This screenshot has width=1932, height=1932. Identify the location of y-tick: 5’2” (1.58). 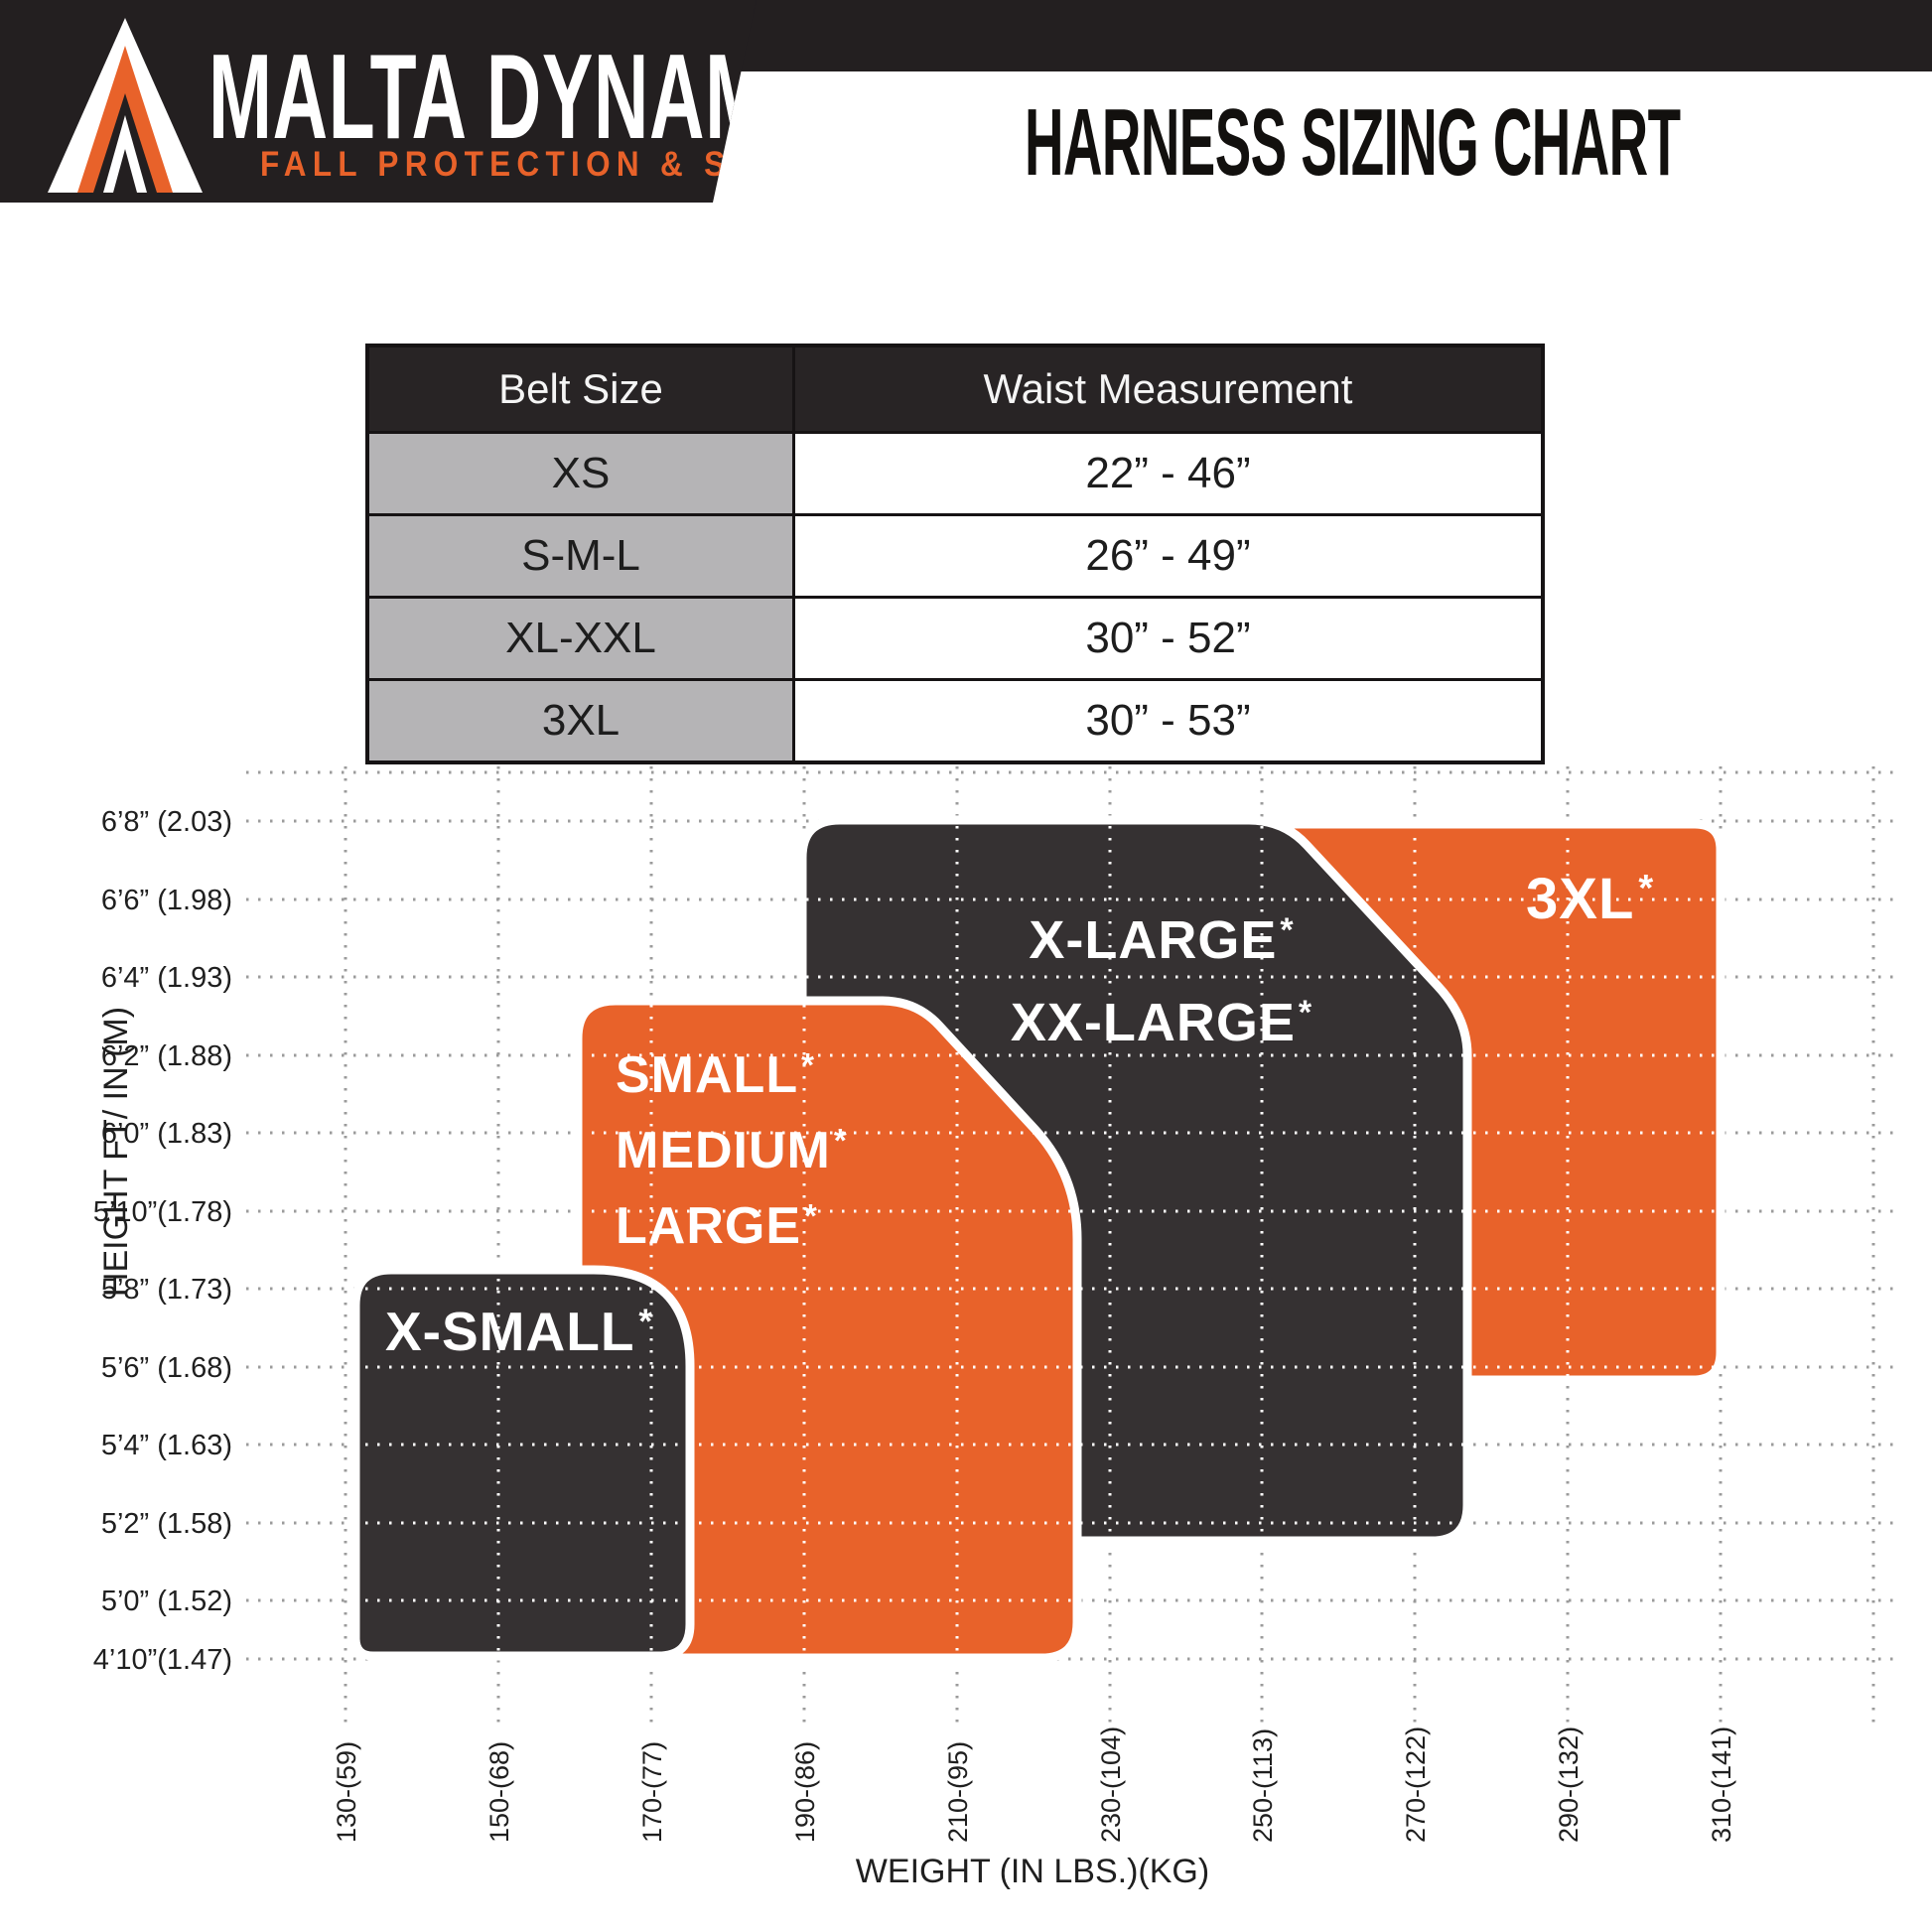
(166, 1524).